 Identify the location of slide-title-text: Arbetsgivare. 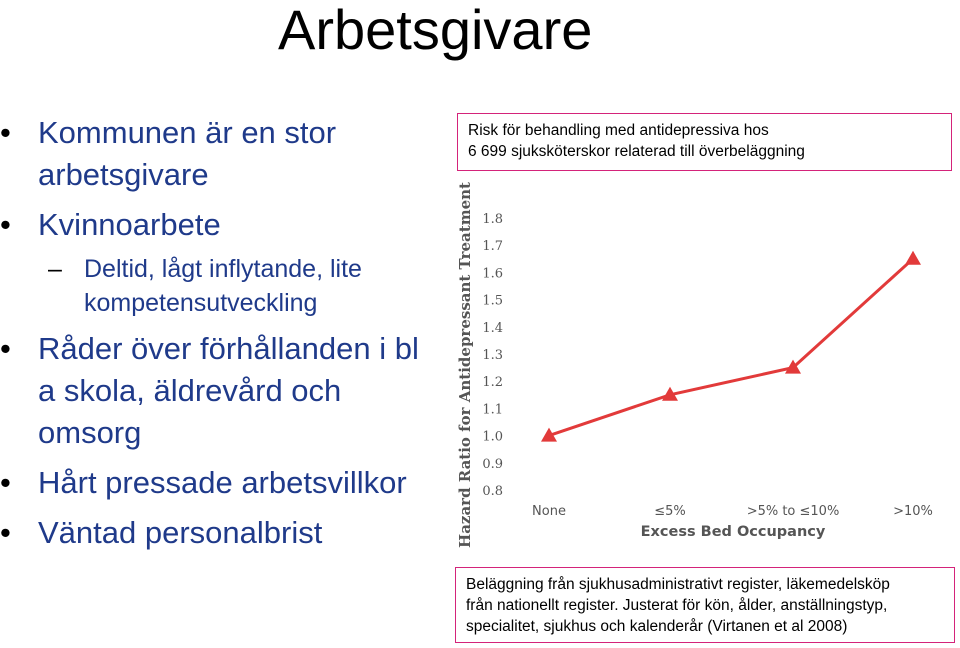
(435, 30).